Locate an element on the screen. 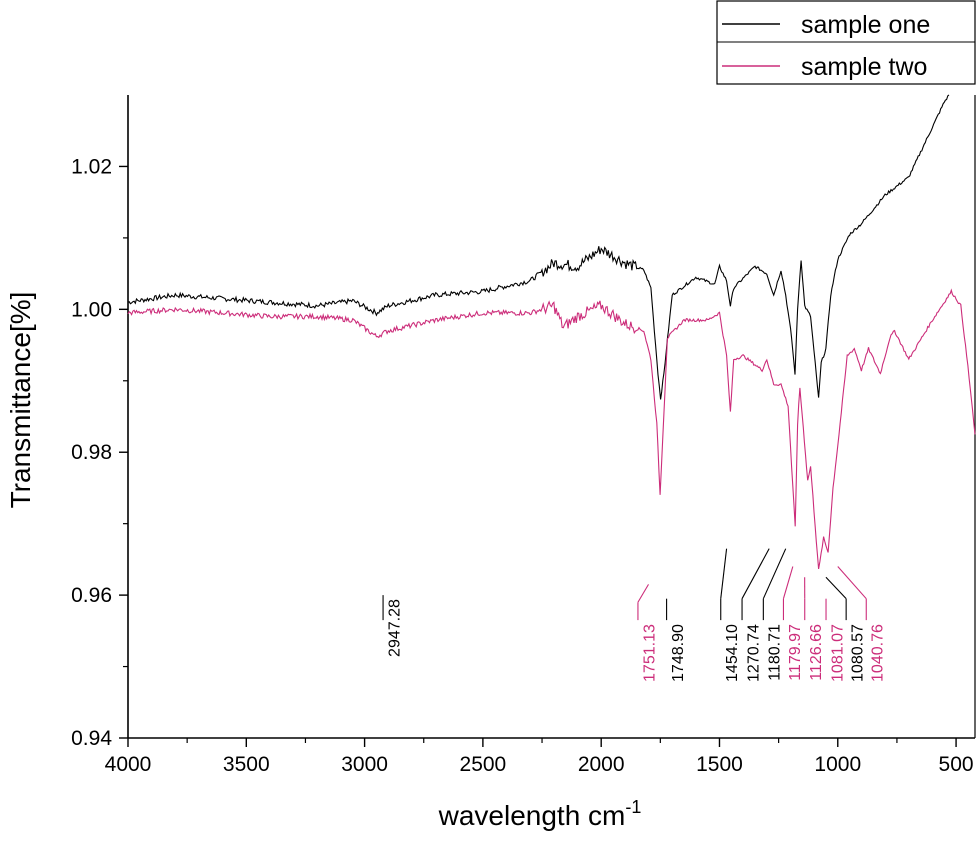  y-tick-label: 0.98 is located at coordinates (91, 452).